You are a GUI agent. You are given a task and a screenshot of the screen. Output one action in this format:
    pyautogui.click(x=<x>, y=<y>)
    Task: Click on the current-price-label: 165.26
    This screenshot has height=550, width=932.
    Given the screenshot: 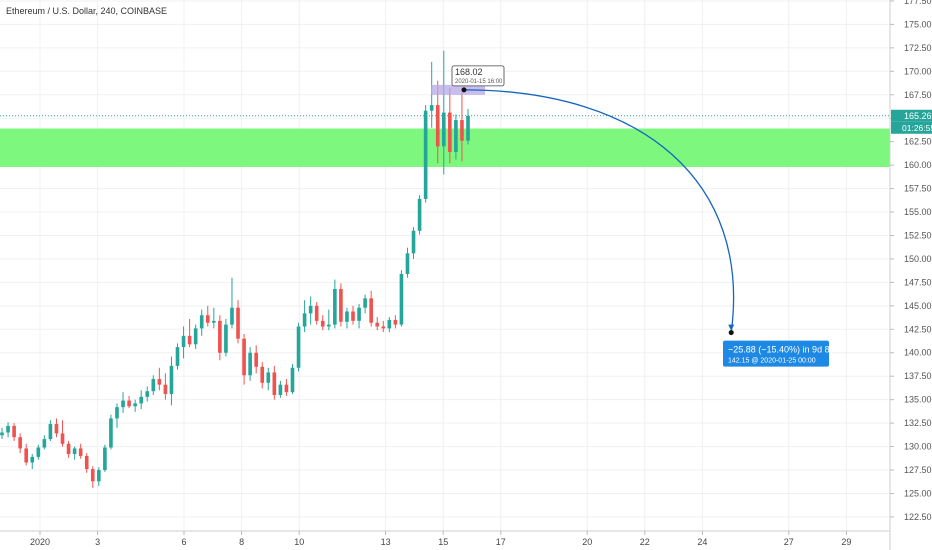 What is the action you would take?
    pyautogui.click(x=918, y=116)
    